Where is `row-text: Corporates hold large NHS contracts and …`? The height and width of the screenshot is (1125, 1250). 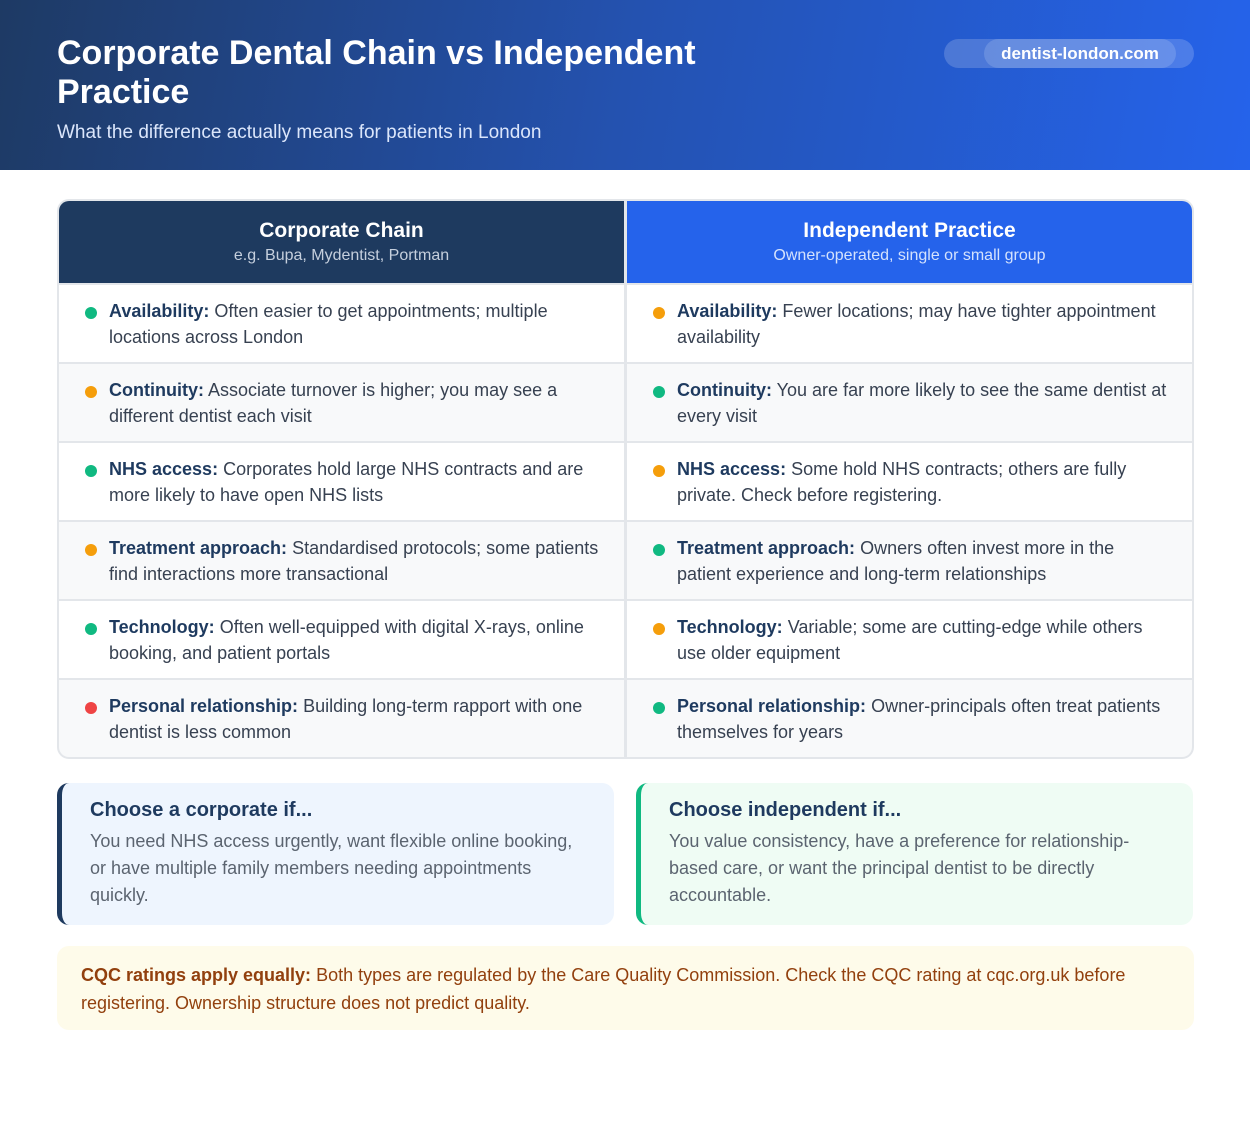
row-text: Corporates hold large NHS contracts and … is located at coordinates (346, 482).